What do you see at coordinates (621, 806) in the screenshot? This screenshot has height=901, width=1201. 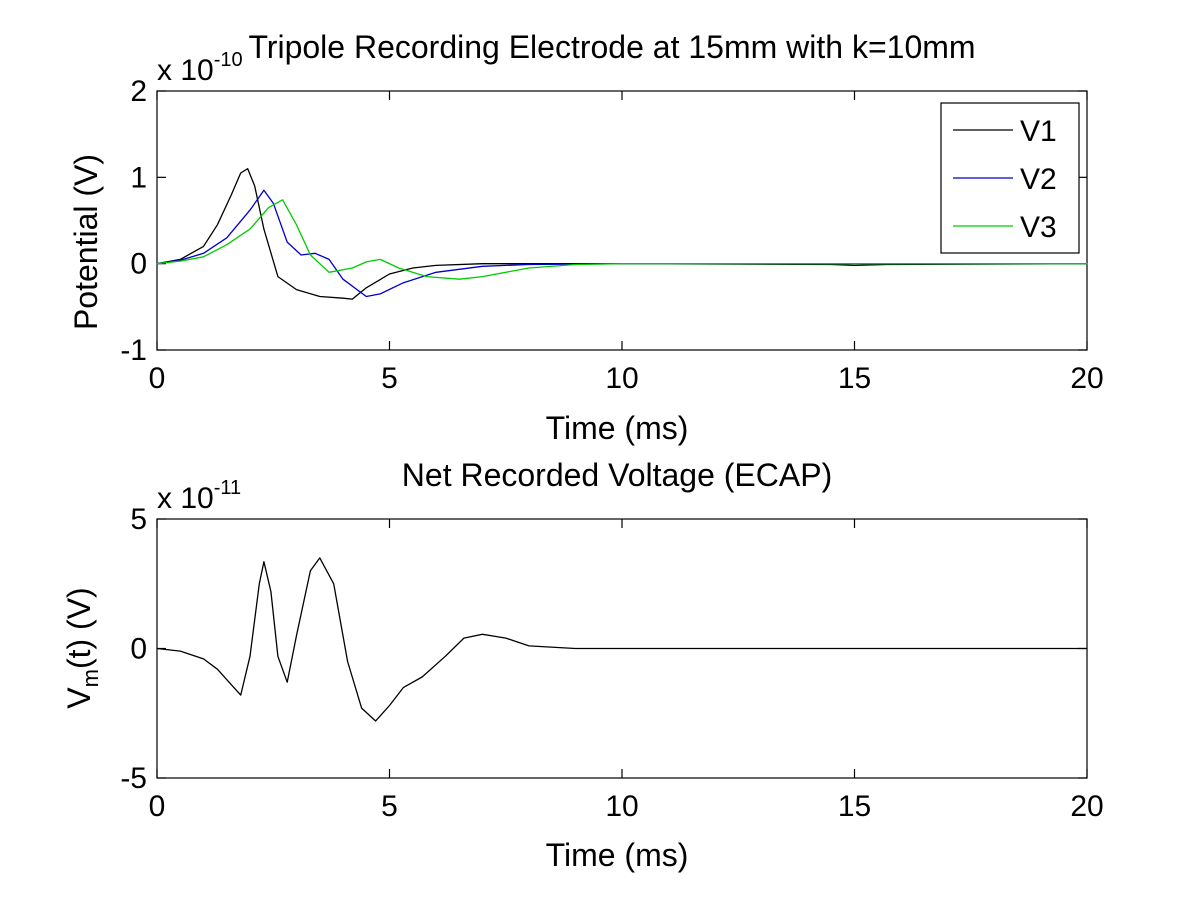 I see `ecap-x-tick-label: 10` at bounding box center [621, 806].